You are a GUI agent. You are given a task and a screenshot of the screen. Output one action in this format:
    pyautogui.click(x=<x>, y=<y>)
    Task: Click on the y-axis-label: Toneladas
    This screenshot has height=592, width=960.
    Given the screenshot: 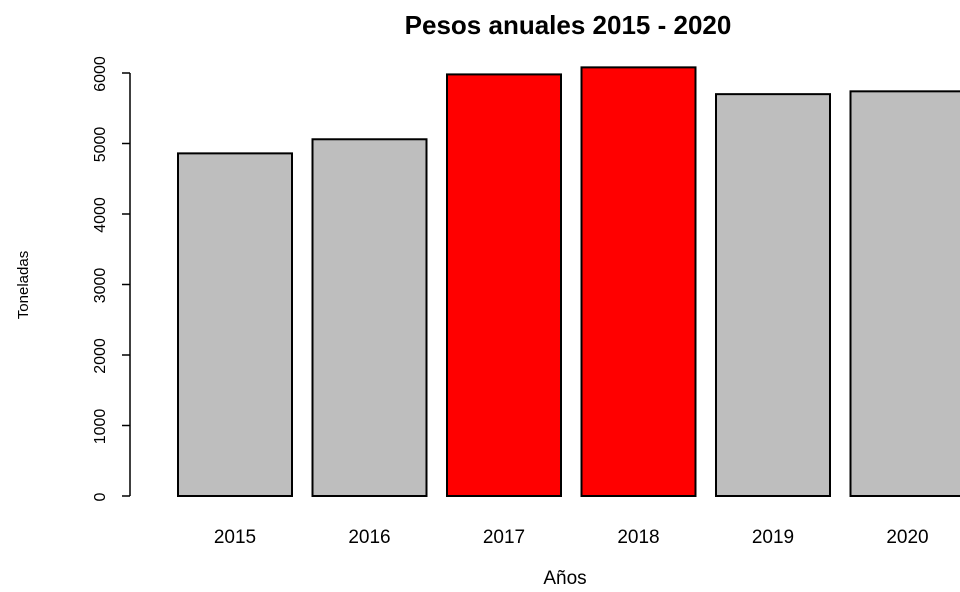 What is the action you would take?
    pyautogui.click(x=23, y=285)
    